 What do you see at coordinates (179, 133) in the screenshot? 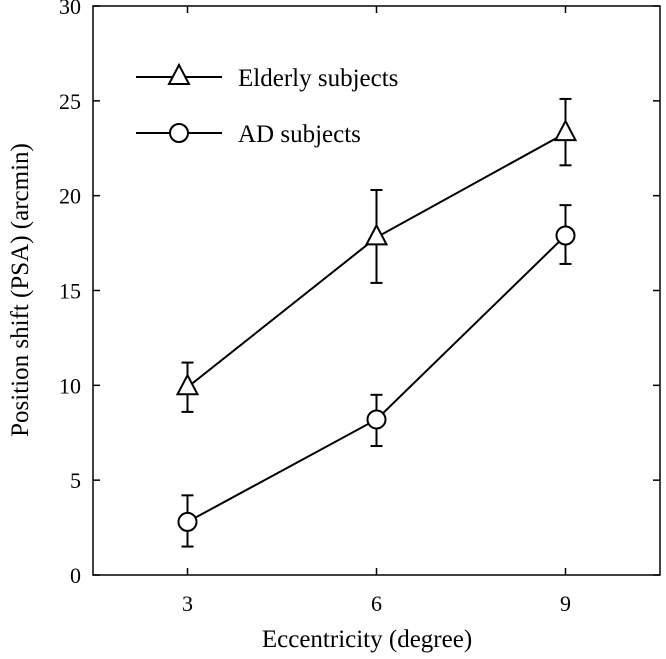
I see `legend-circle-marker` at bounding box center [179, 133].